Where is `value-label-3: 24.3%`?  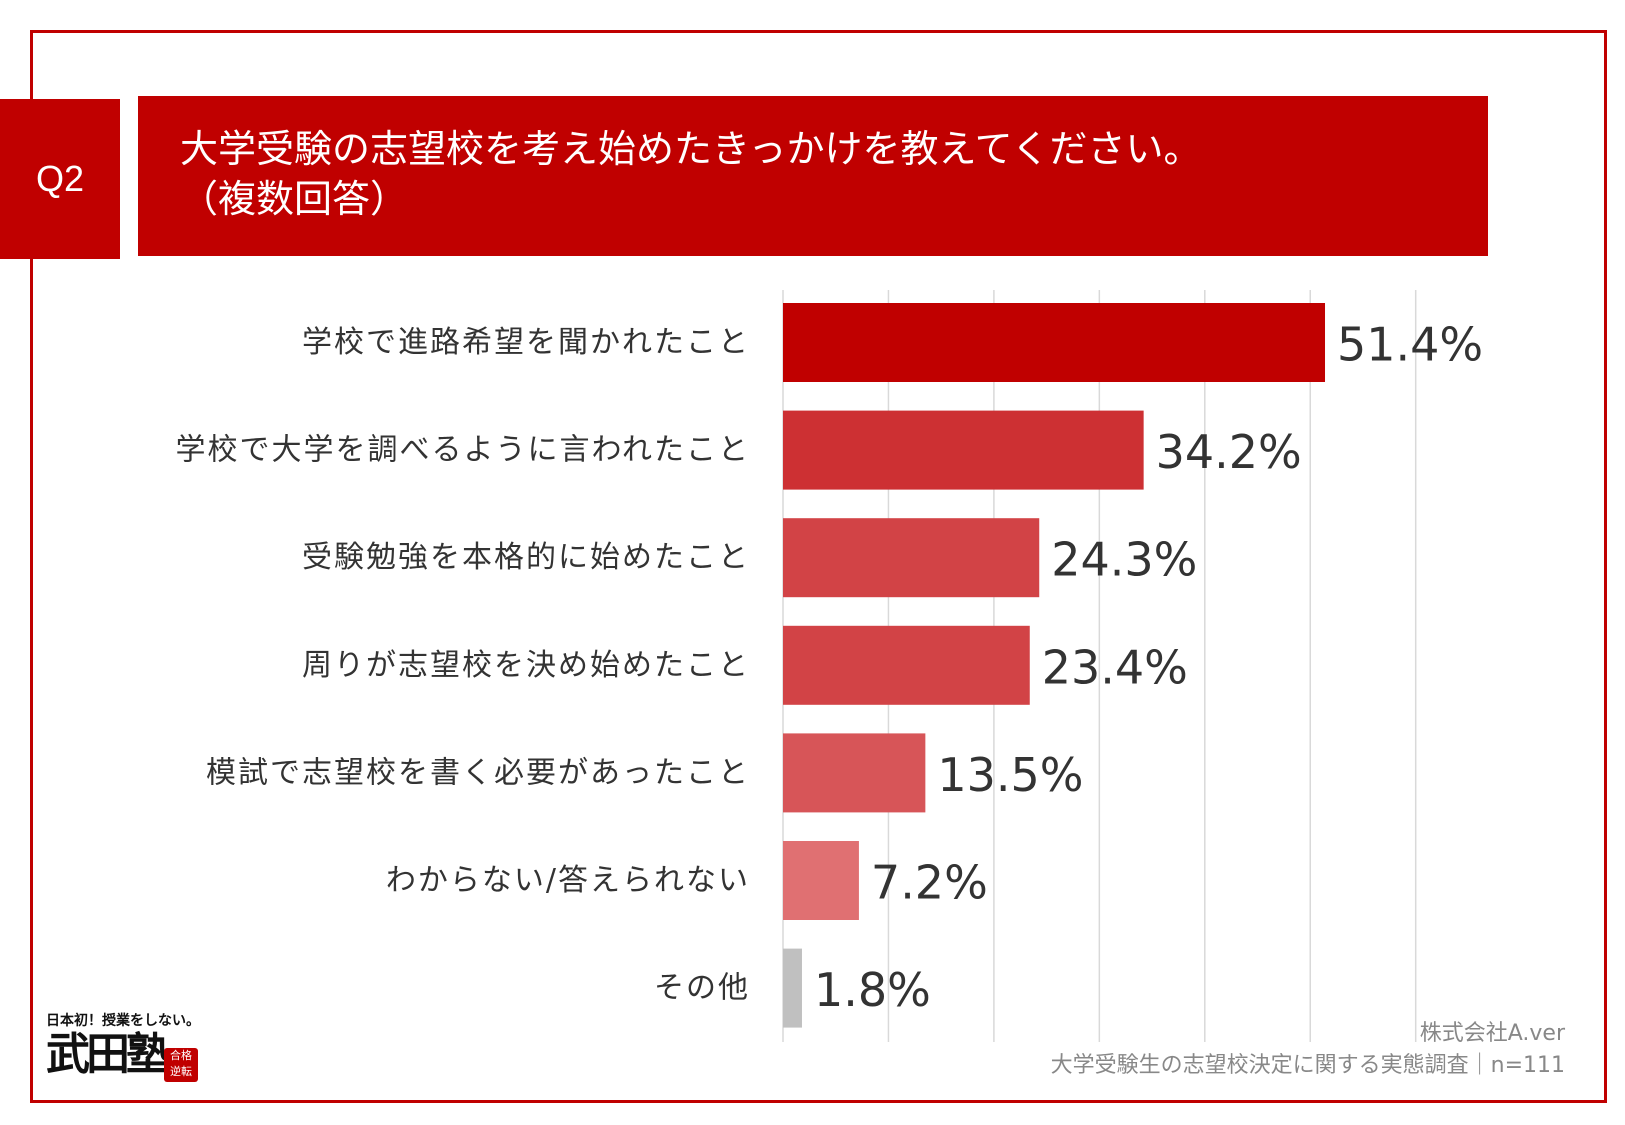 value-label-3: 24.3% is located at coordinates (1124, 560).